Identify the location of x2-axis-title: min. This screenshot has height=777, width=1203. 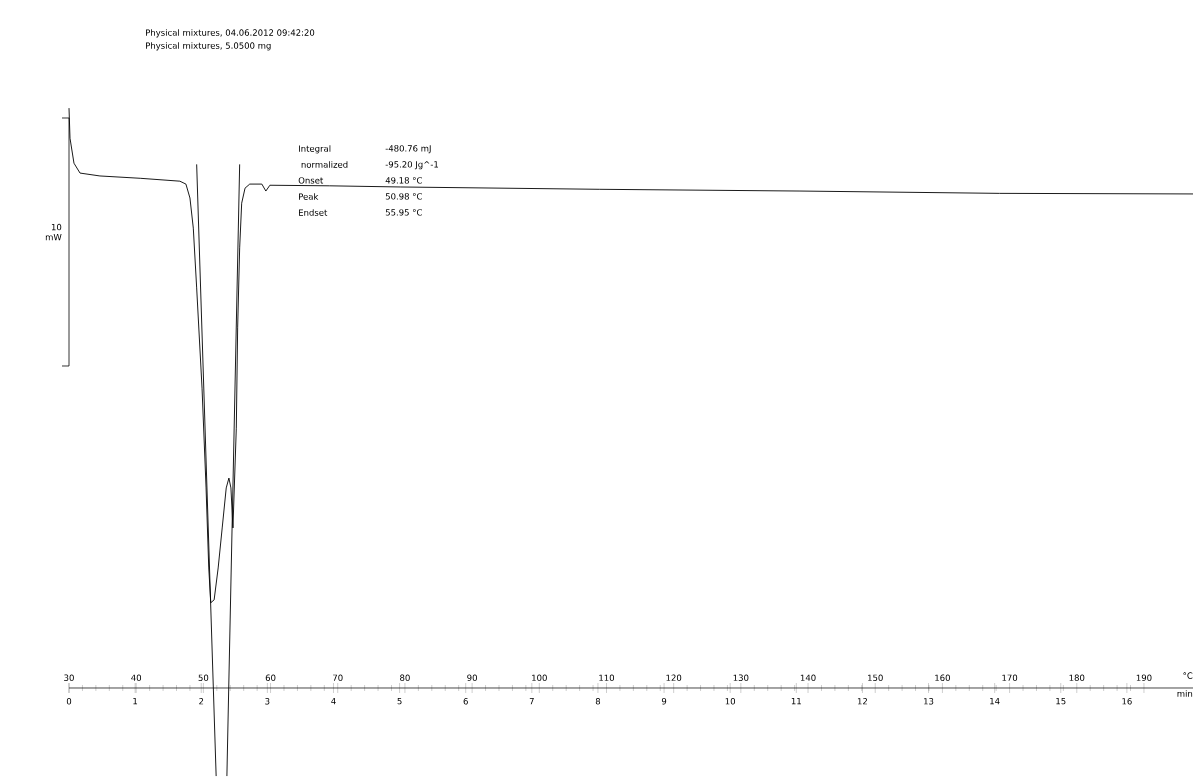
(1185, 693).